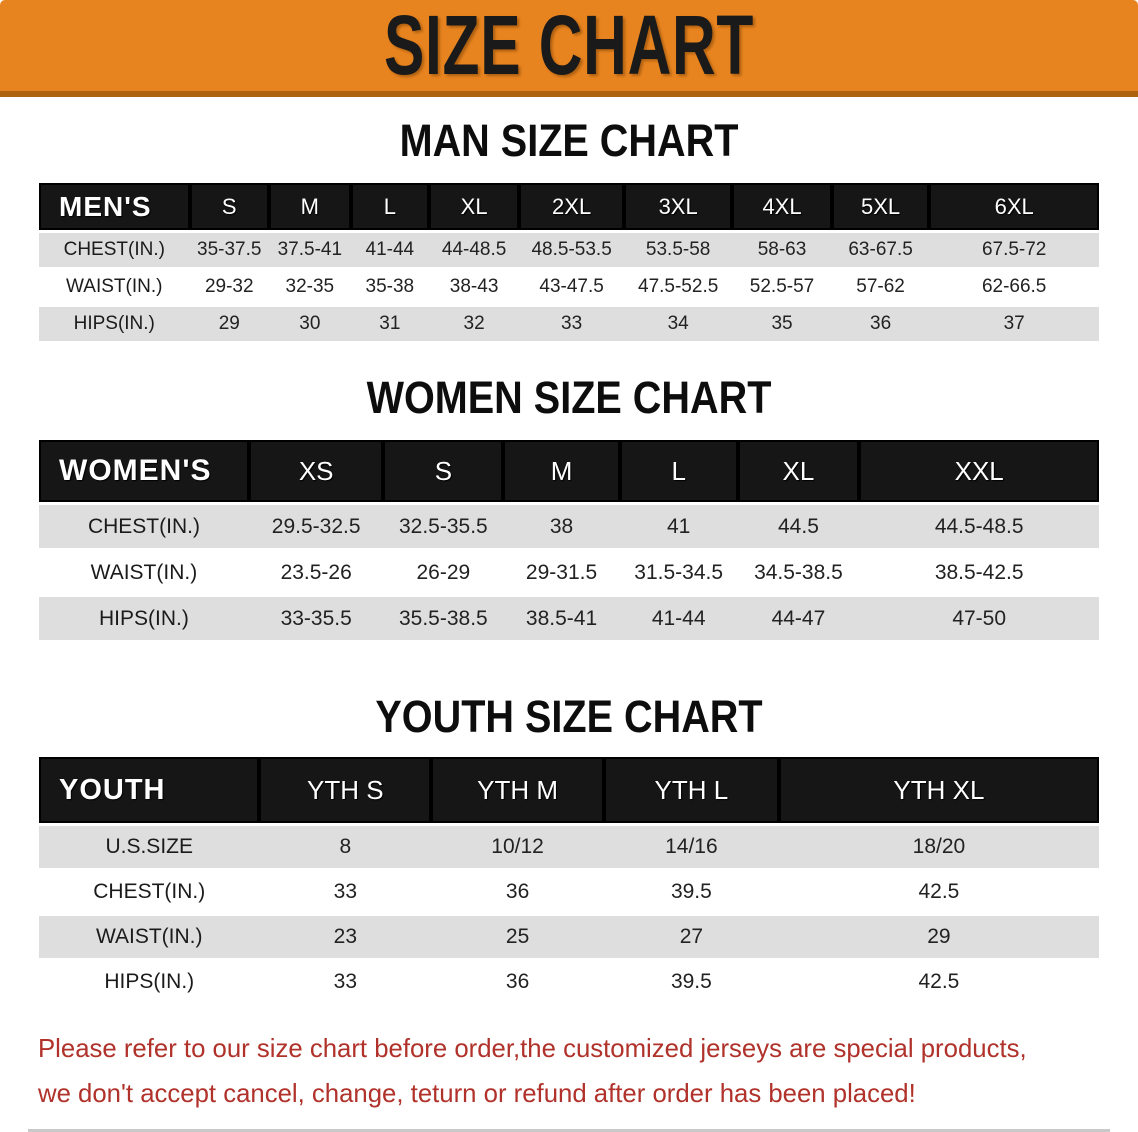  I want to click on size-value-cell: 67.5-72, so click(1014, 250).